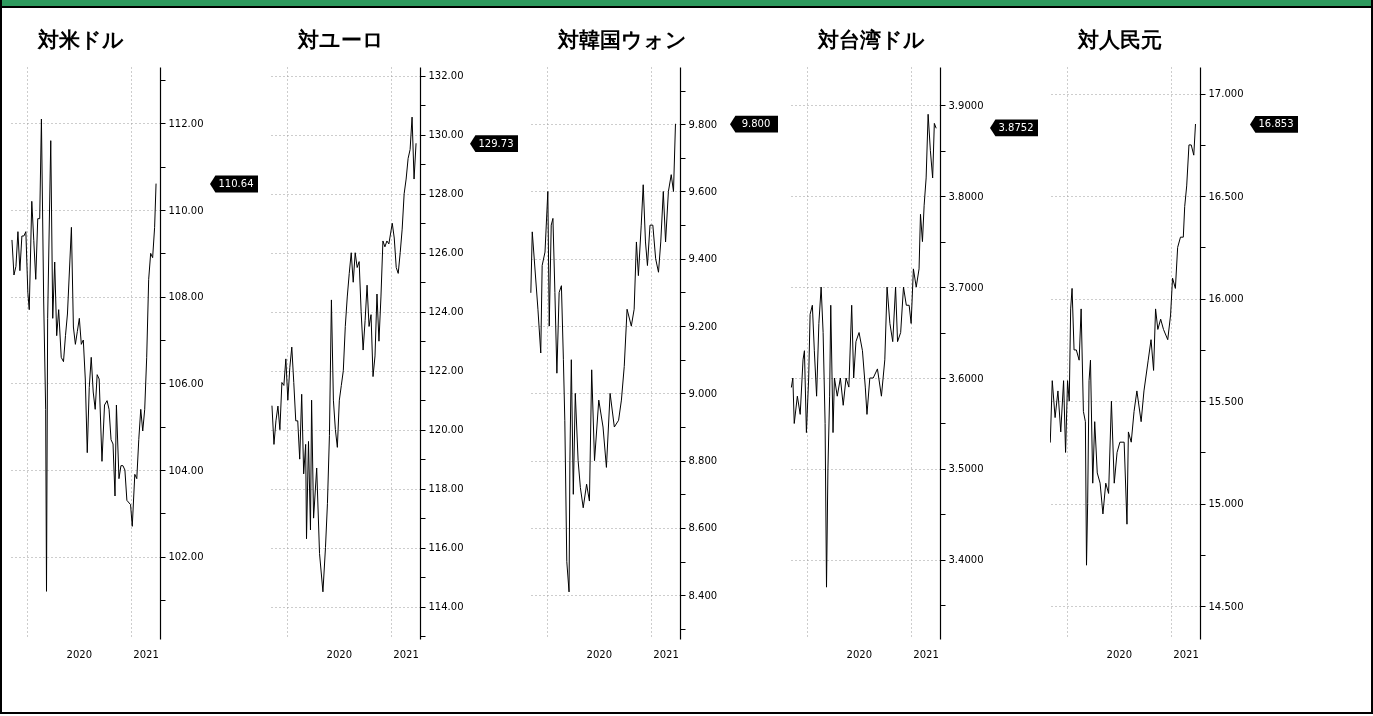 This screenshot has height=716, width=1373. I want to click on y-tick-label: 9.400, so click(703, 259).